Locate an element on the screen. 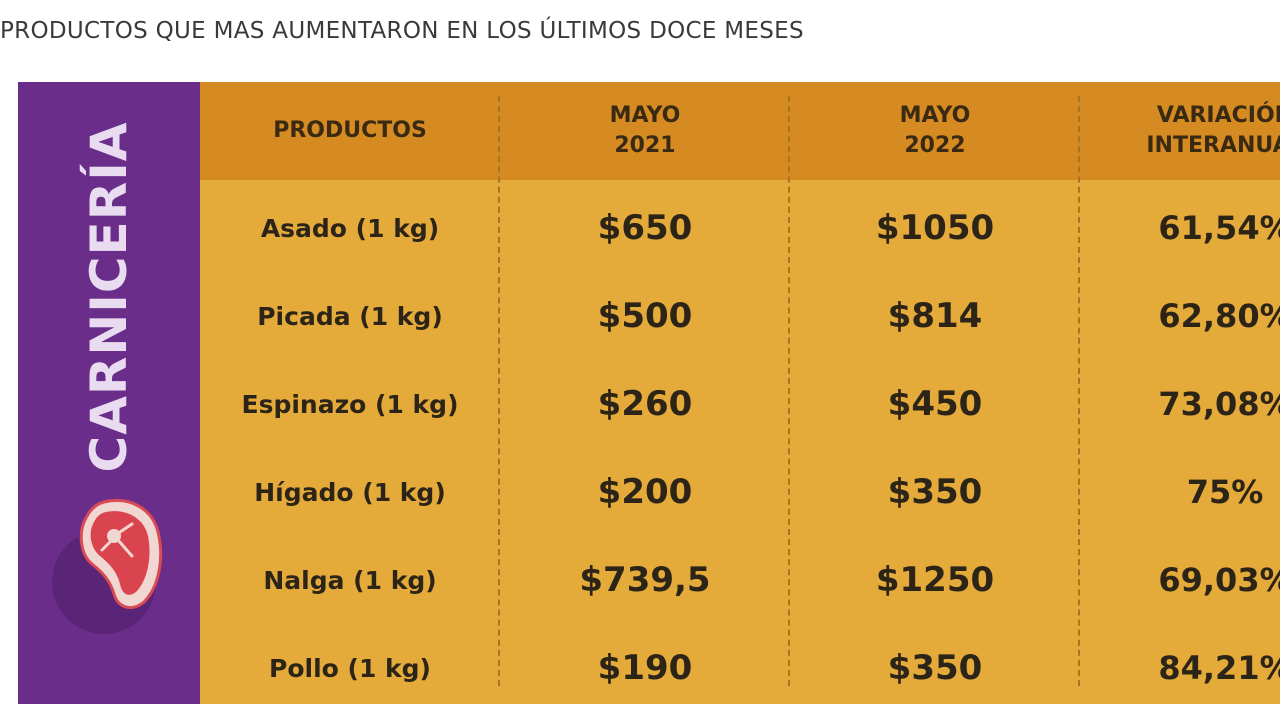 The image size is (1280, 720). category-sidebar: CARNICERÍA is located at coordinates (109, 393).